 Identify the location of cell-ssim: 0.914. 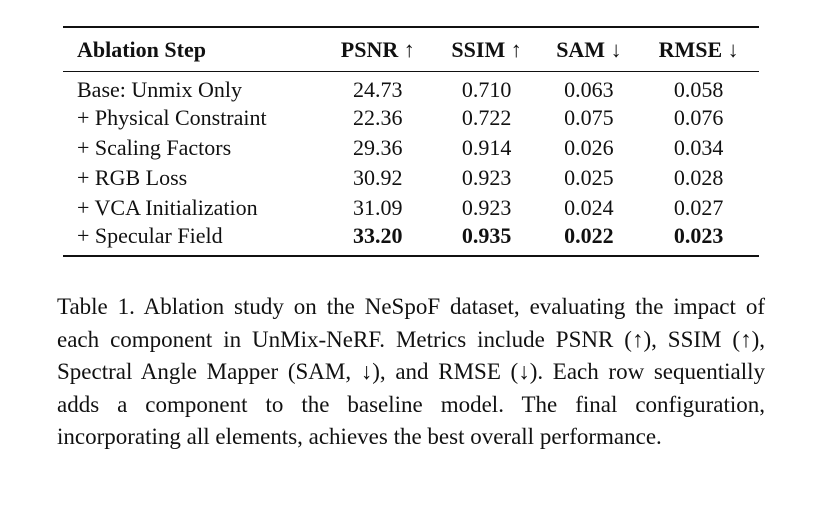
(486, 147).